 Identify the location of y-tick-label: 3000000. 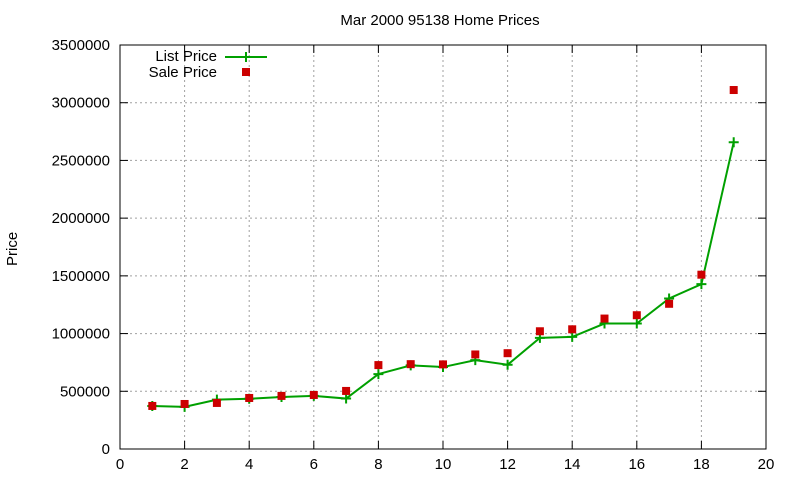
(81, 103).